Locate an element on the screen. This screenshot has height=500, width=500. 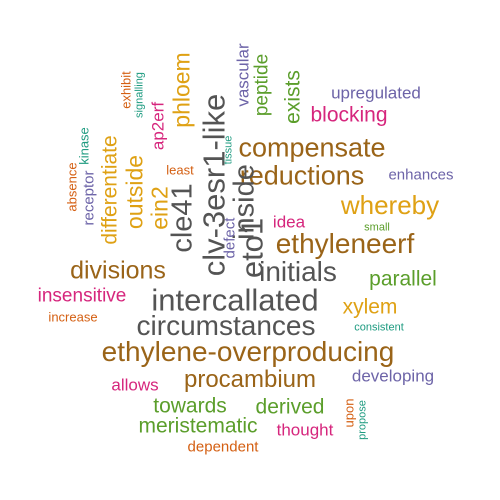
word-idea: idea is located at coordinates (289, 222).